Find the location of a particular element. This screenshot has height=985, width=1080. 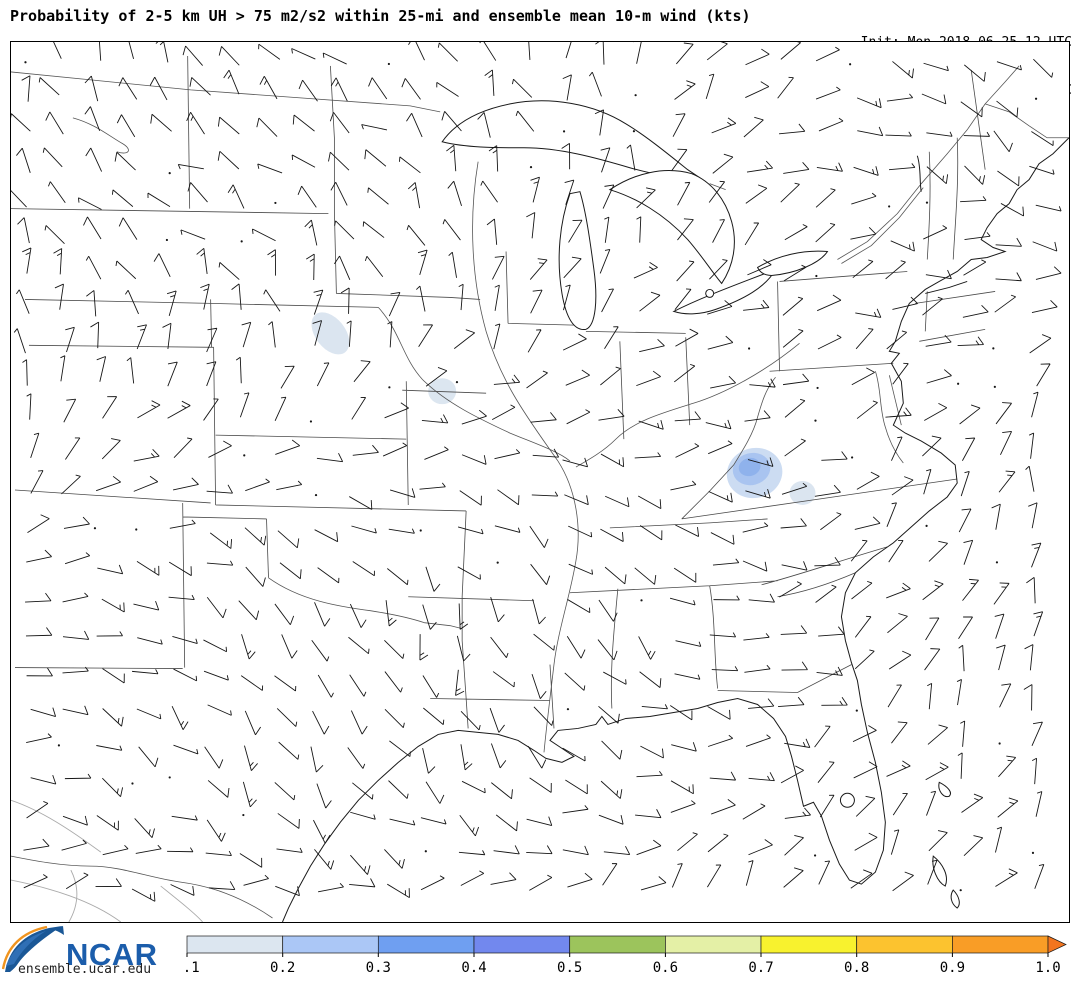

virginia-east-blob is located at coordinates (802, 493).